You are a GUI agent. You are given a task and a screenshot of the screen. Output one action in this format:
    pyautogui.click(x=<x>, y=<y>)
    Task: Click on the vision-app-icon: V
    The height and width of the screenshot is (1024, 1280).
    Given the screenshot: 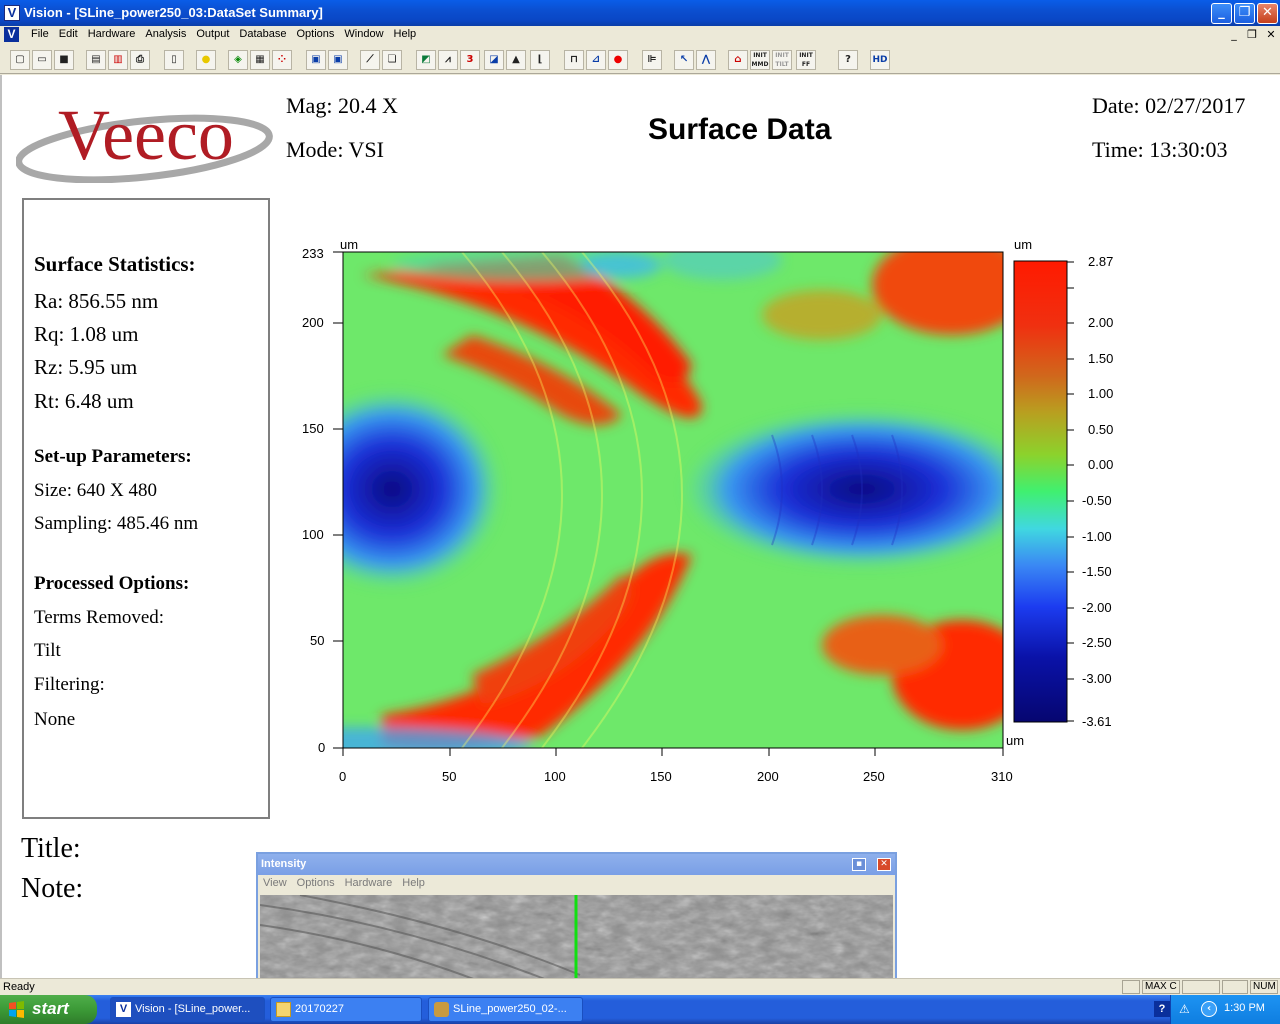 What is the action you would take?
    pyautogui.click(x=12, y=13)
    